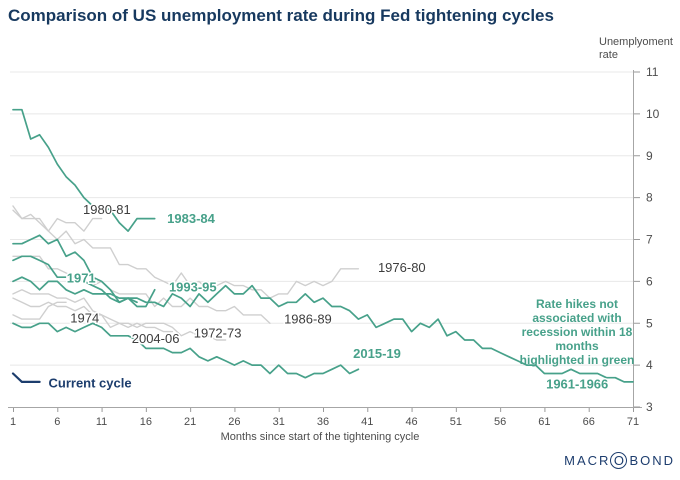 The height and width of the screenshot is (480, 680). I want to click on y-tick-label: 4, so click(649, 365).